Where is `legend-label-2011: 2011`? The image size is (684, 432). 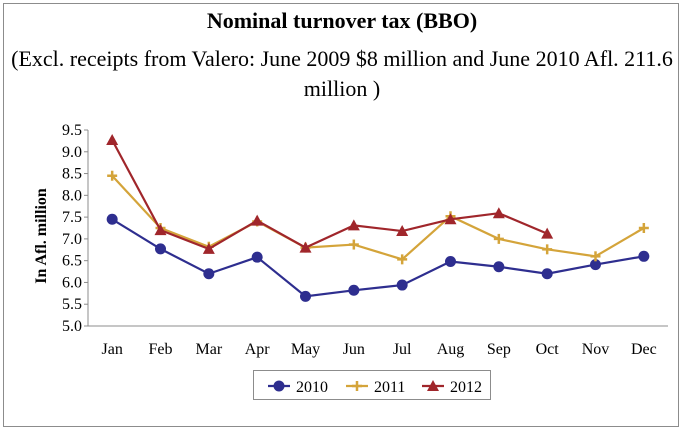 legend-label-2011: 2011 is located at coordinates (389, 387).